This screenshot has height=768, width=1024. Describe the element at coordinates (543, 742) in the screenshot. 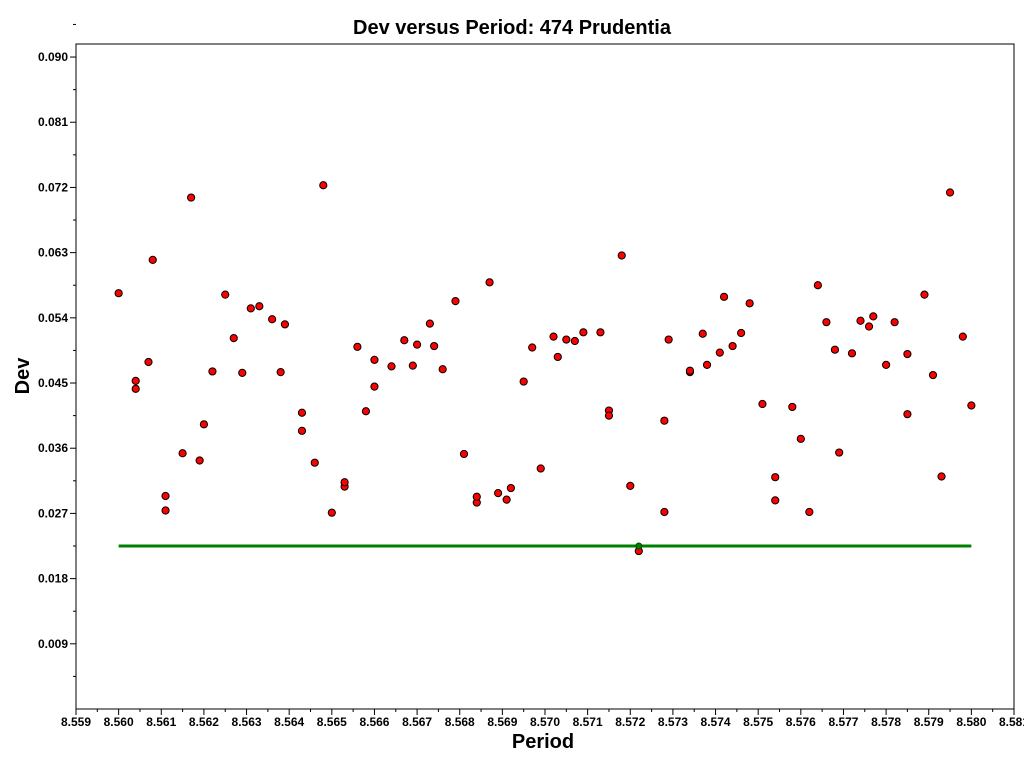

I see `x-axis-label: Period` at that location.